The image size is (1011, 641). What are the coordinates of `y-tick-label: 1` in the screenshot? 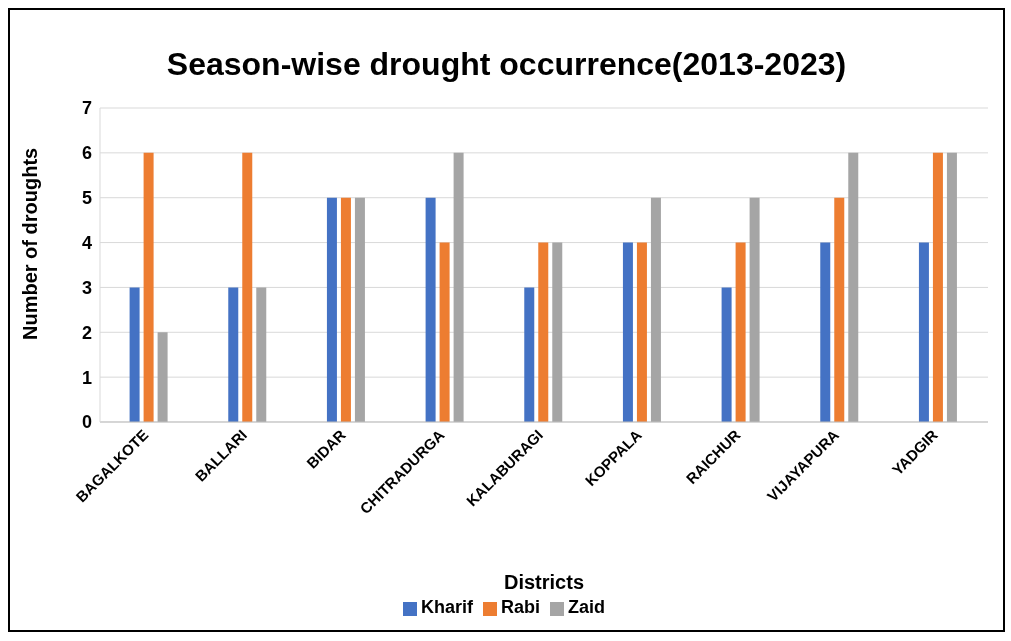 It's located at (86, 377).